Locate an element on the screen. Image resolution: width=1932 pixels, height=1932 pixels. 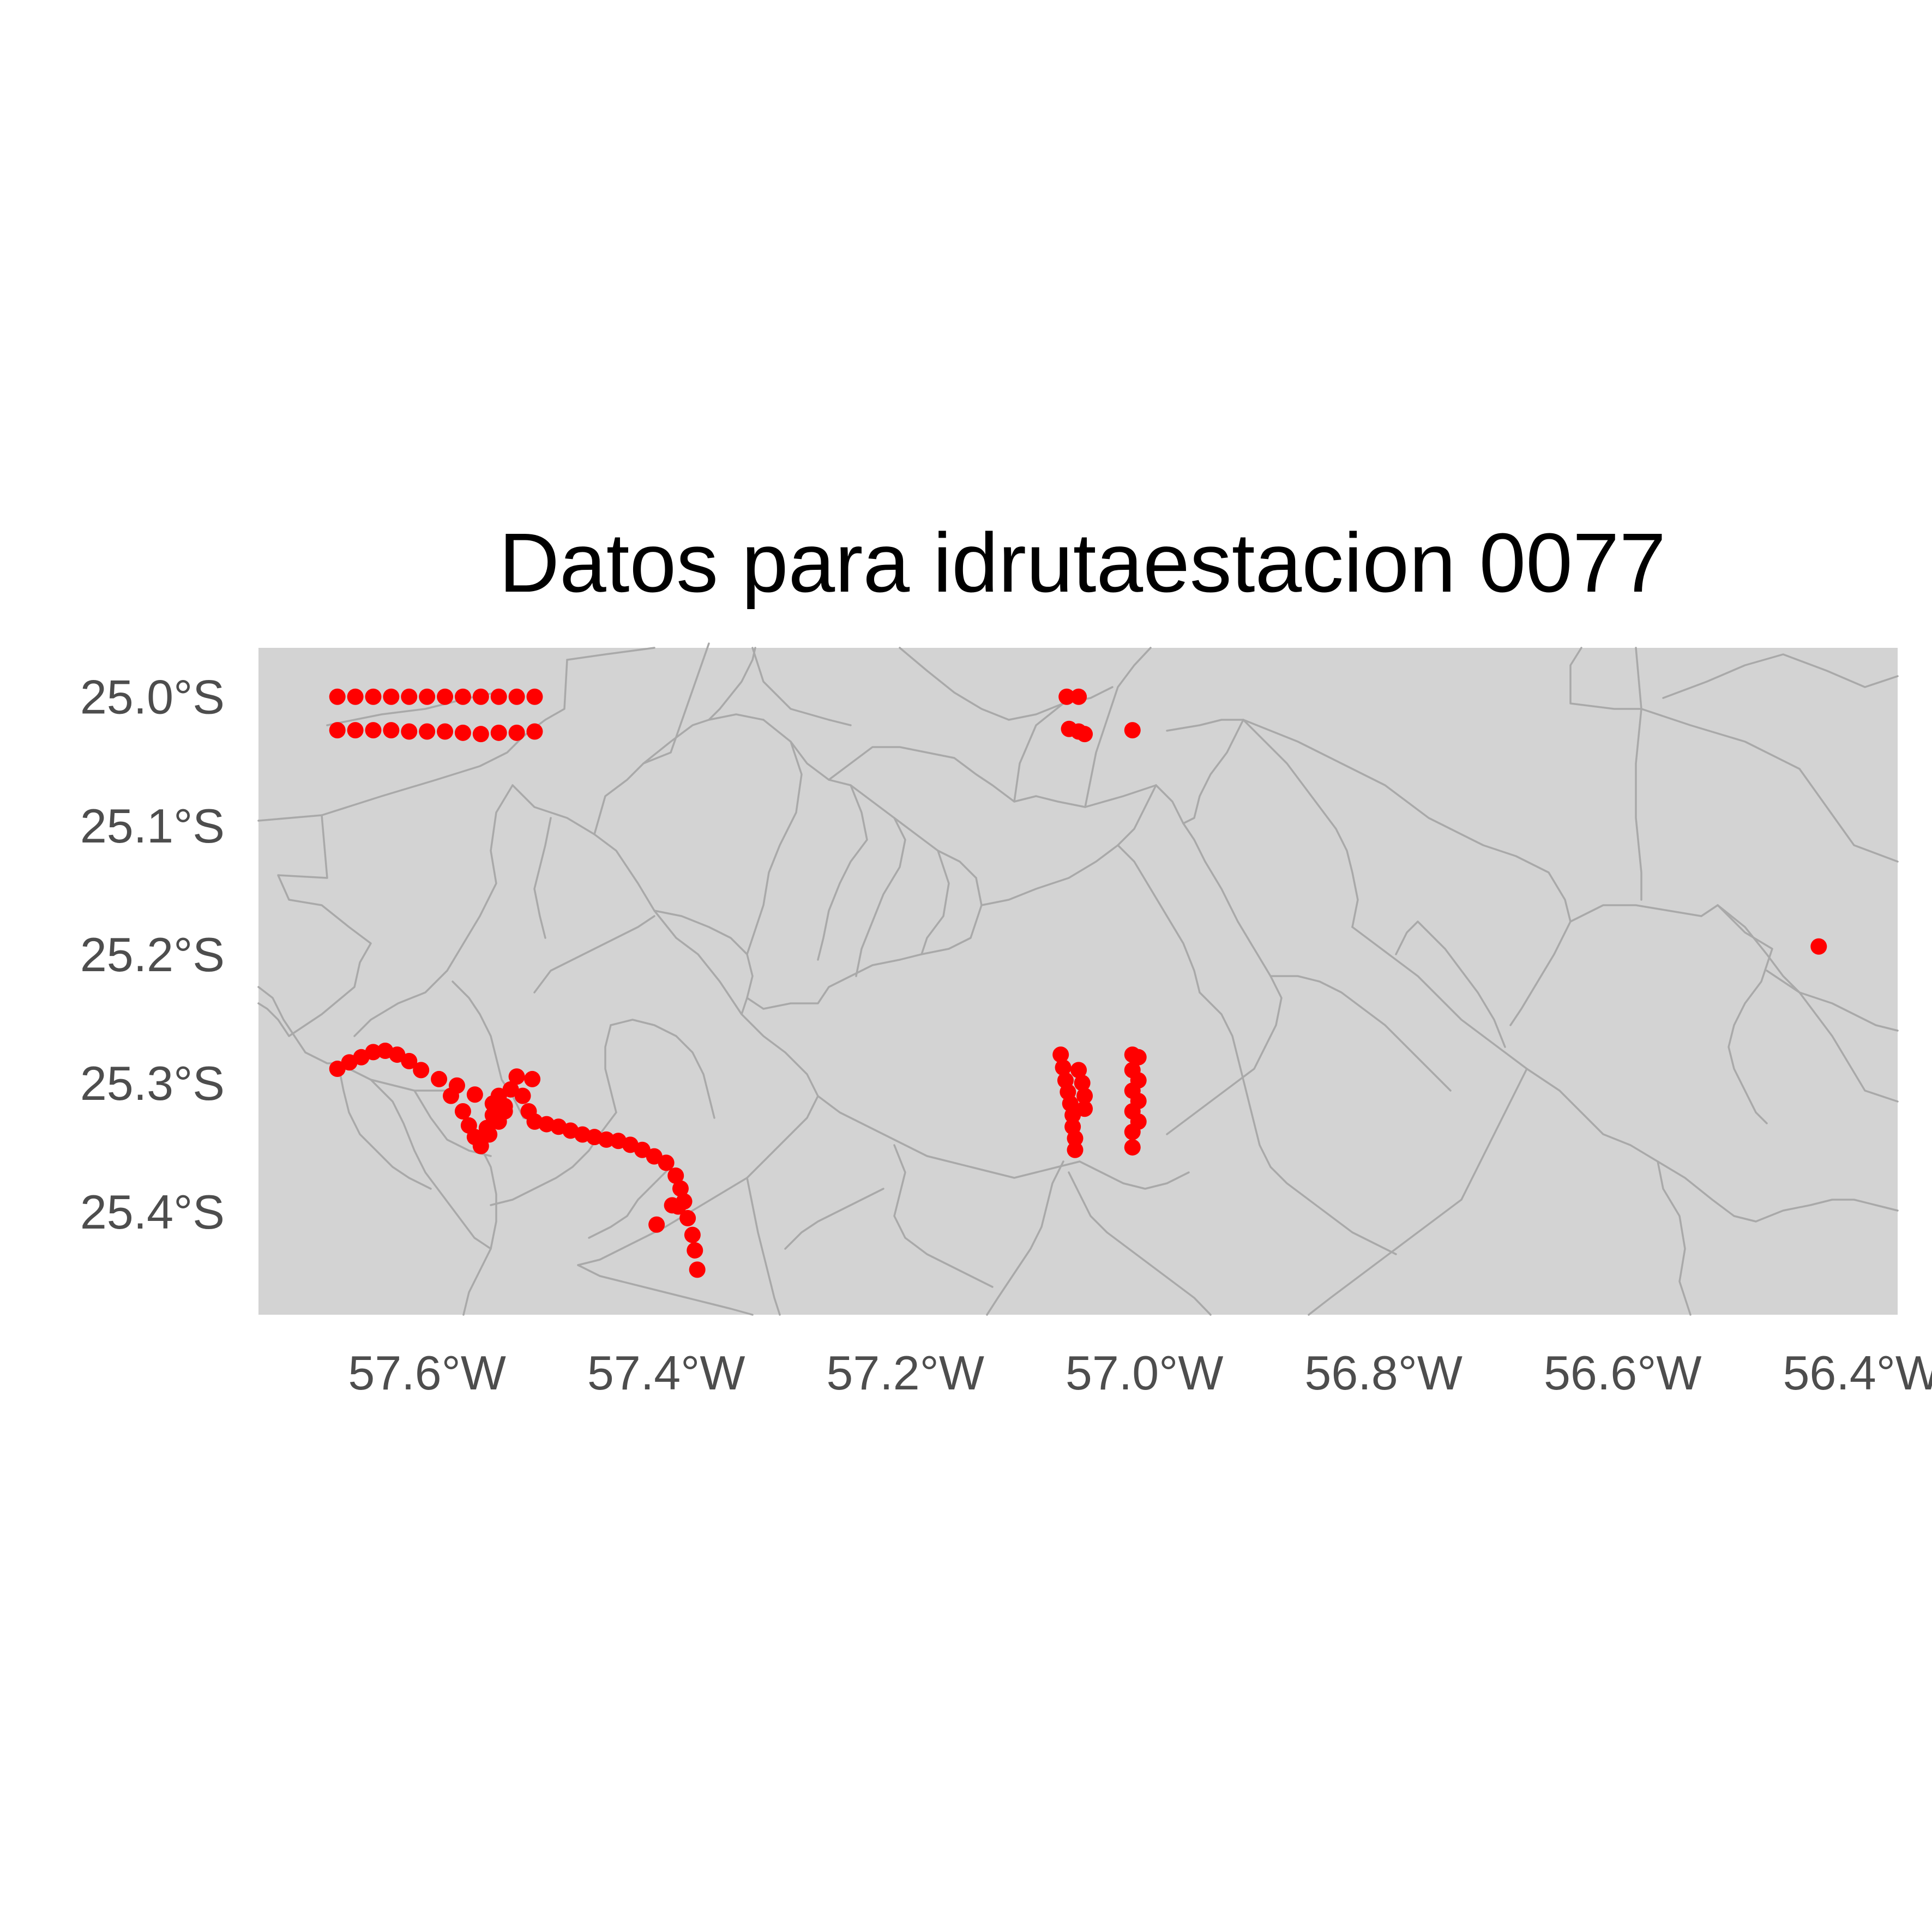
x-tick-label: 57.6°W is located at coordinates (427, 1373).